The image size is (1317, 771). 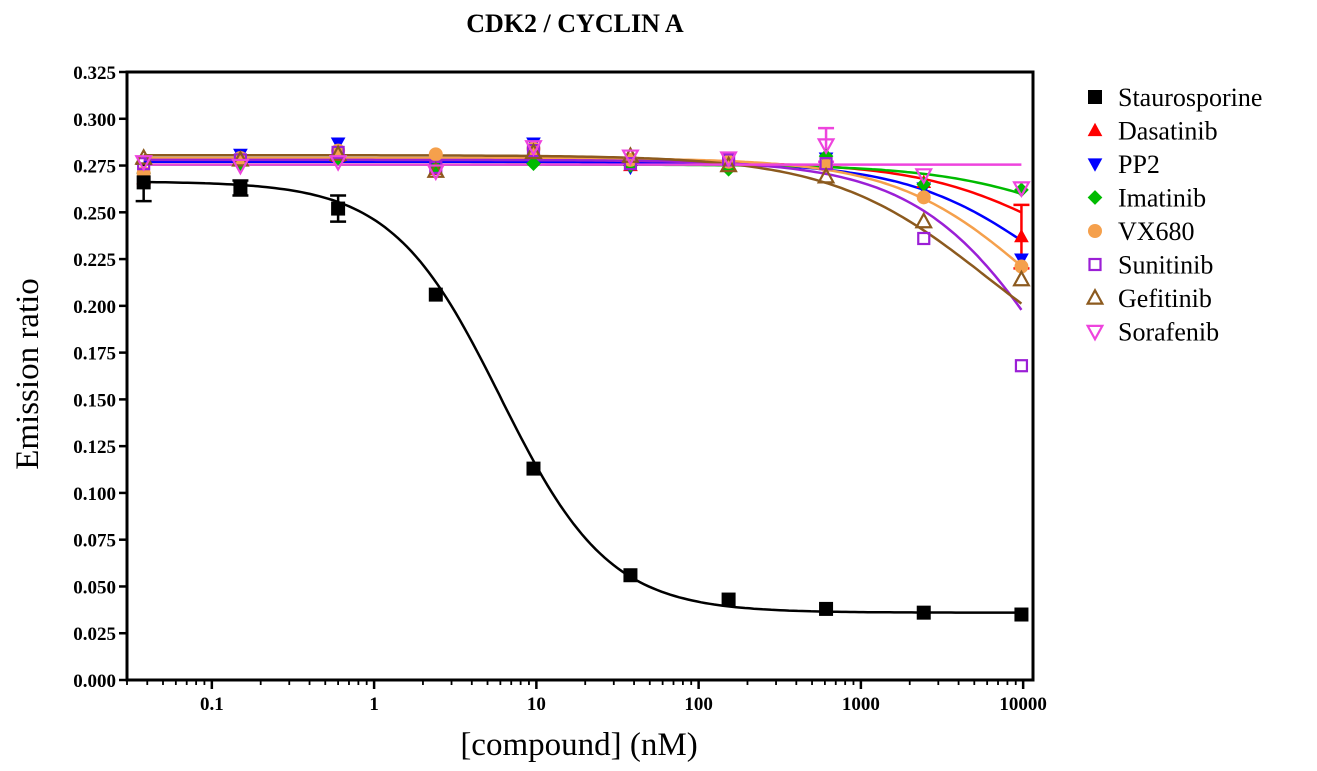 I want to click on x-tick-label: 100, so click(x=698, y=704).